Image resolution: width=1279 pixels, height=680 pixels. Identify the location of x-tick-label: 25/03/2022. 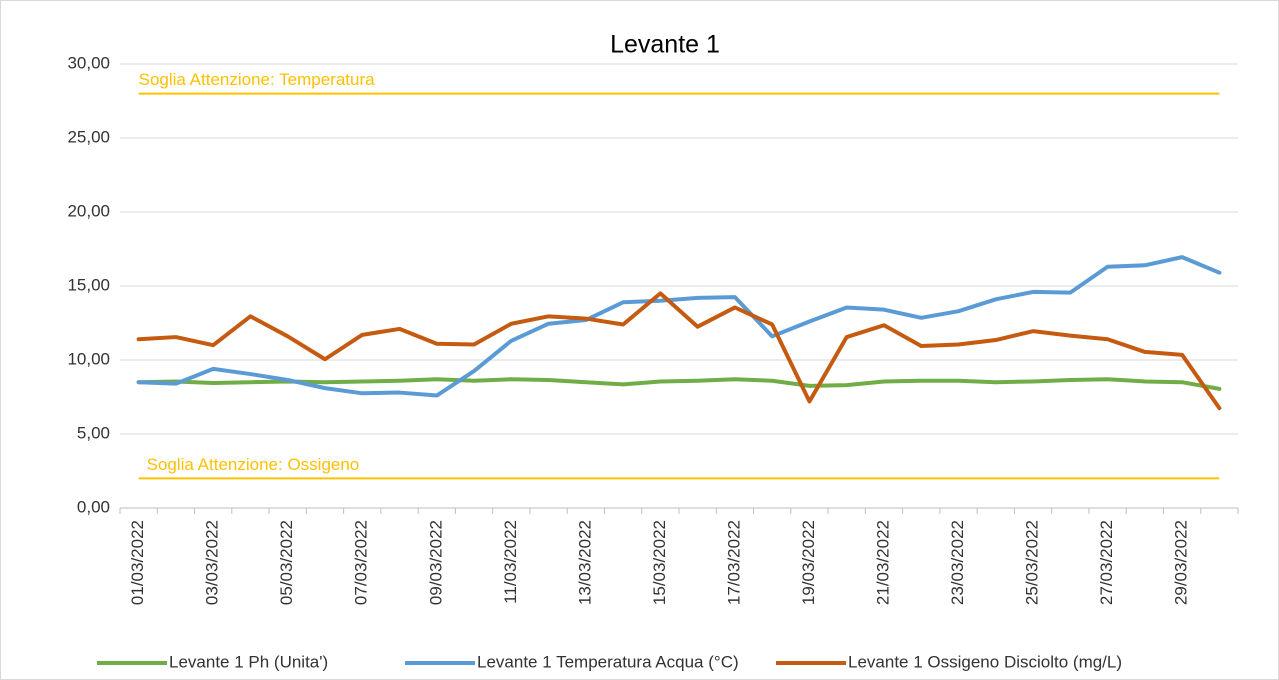
(1032, 562).